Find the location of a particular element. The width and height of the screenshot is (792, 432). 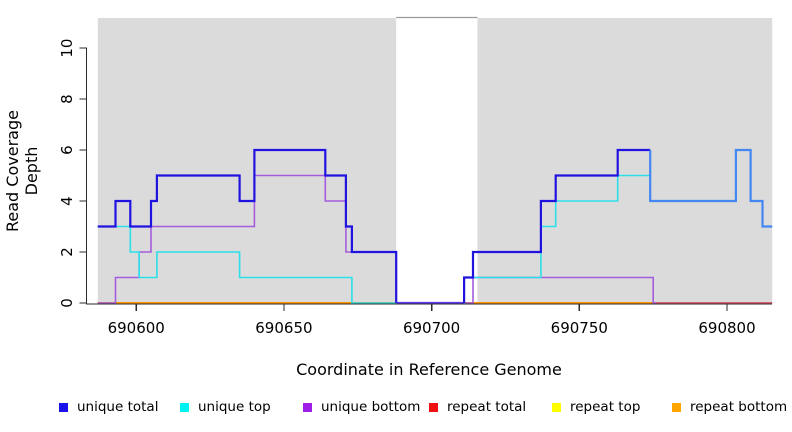

legend-item-unique-bottom: unique bottom is located at coordinates (361, 407).